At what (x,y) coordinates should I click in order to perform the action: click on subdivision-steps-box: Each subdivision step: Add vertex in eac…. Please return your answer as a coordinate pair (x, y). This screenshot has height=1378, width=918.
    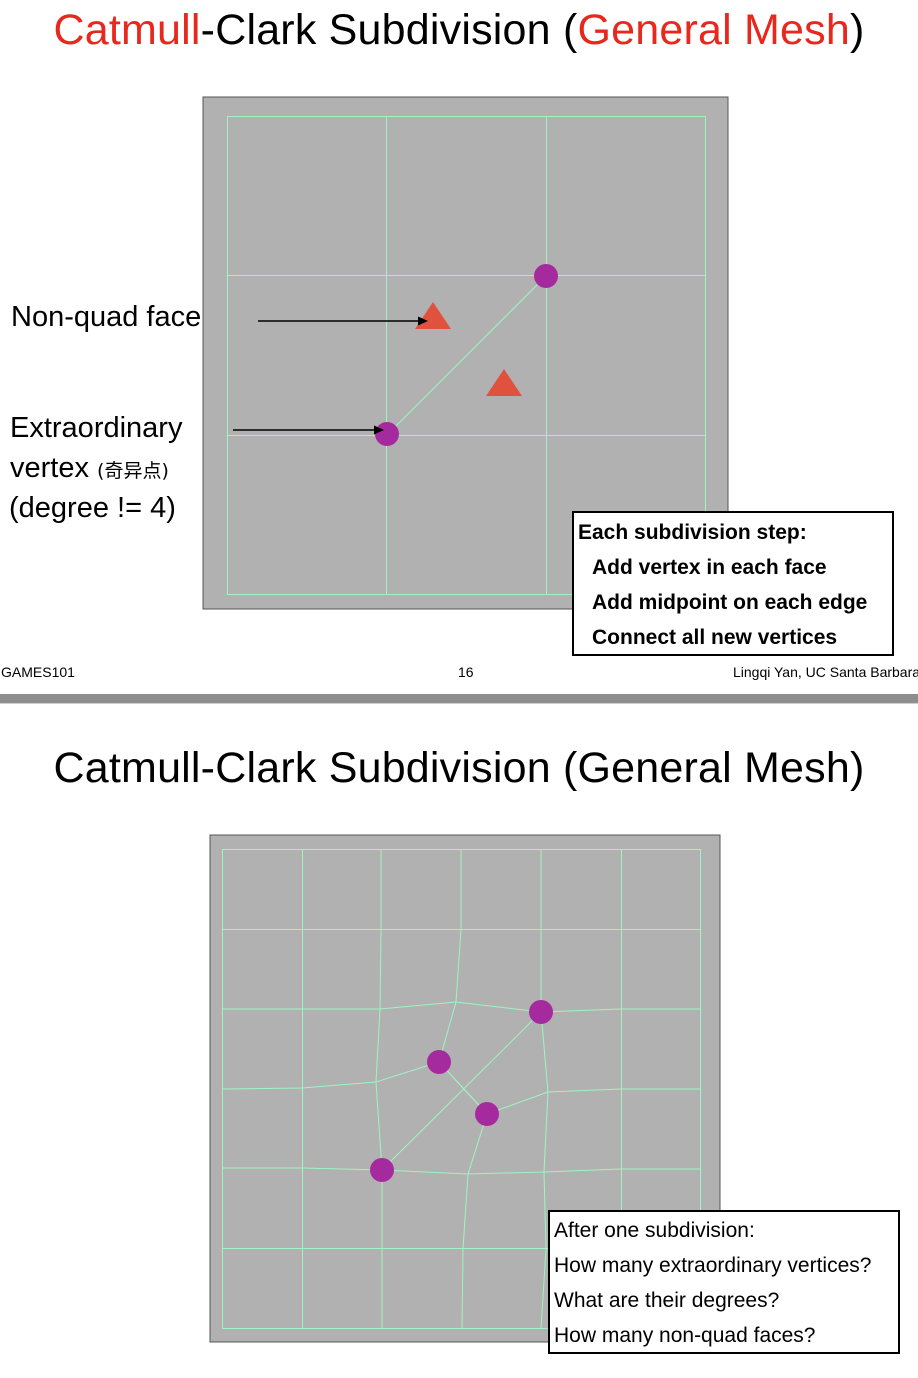
    Looking at the image, I should click on (733, 583).